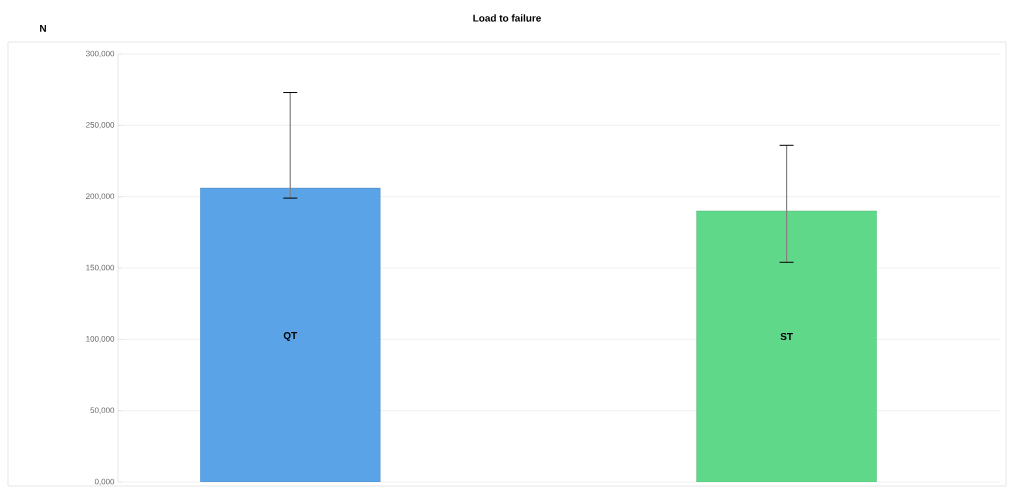 This screenshot has height=488, width=1011. Describe the element at coordinates (507, 18) in the screenshot. I see `chart-title: Load to failure` at that location.